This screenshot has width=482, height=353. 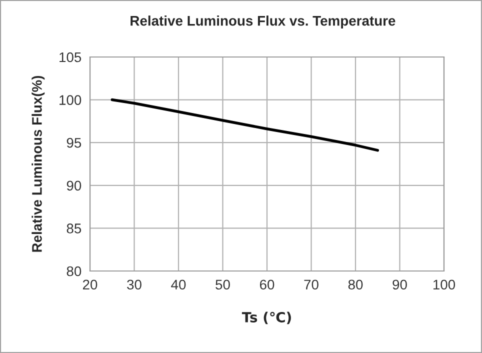 What do you see at coordinates (311, 285) in the screenshot?
I see `x-tick-label: 70` at bounding box center [311, 285].